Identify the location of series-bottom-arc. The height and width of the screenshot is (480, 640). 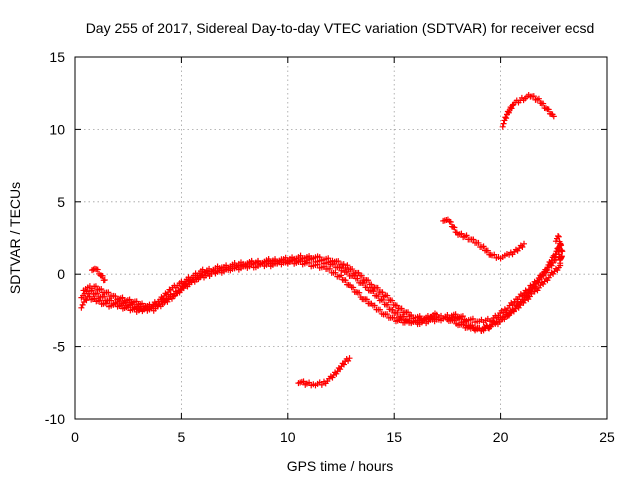
(324, 372).